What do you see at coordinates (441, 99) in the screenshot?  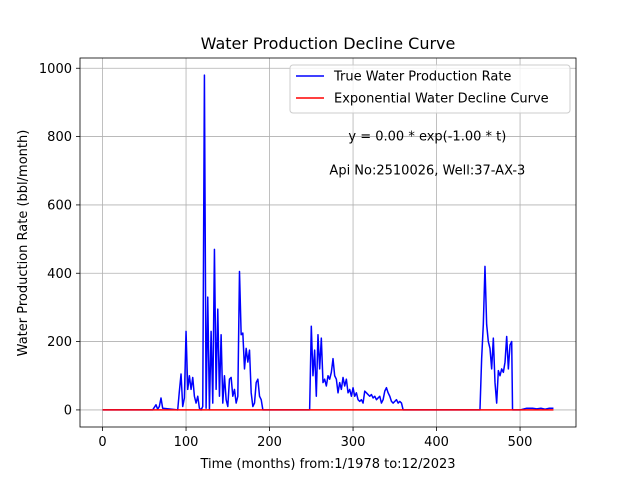 I see `legend-label: Exponential Water Decline Curve` at bounding box center [441, 99].